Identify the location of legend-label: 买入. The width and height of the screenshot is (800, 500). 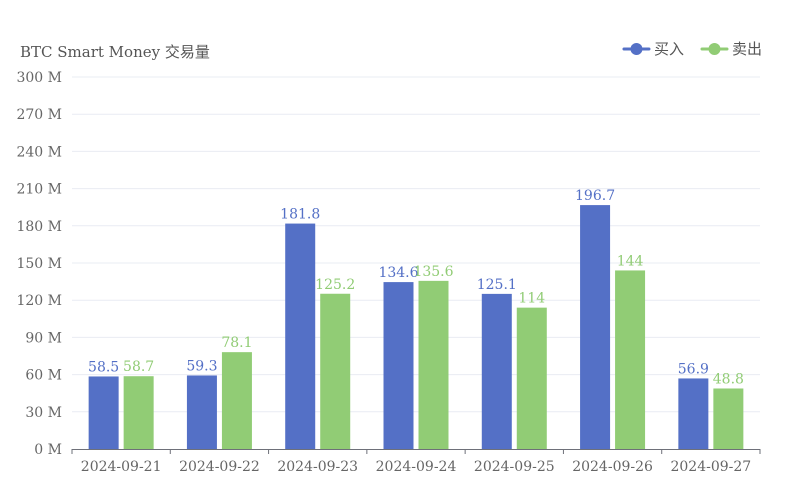
(669, 49).